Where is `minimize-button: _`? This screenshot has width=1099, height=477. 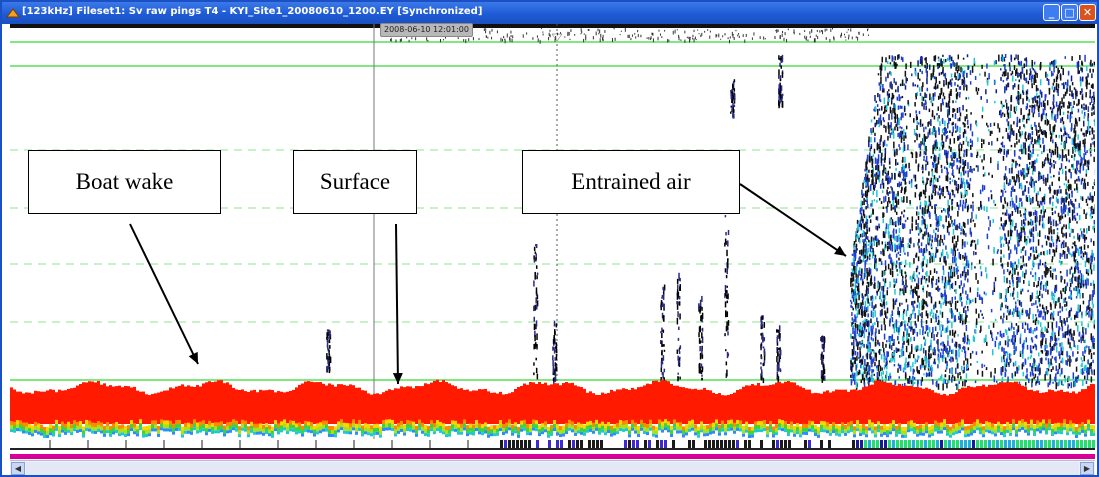
minimize-button: _ is located at coordinates (1051, 12).